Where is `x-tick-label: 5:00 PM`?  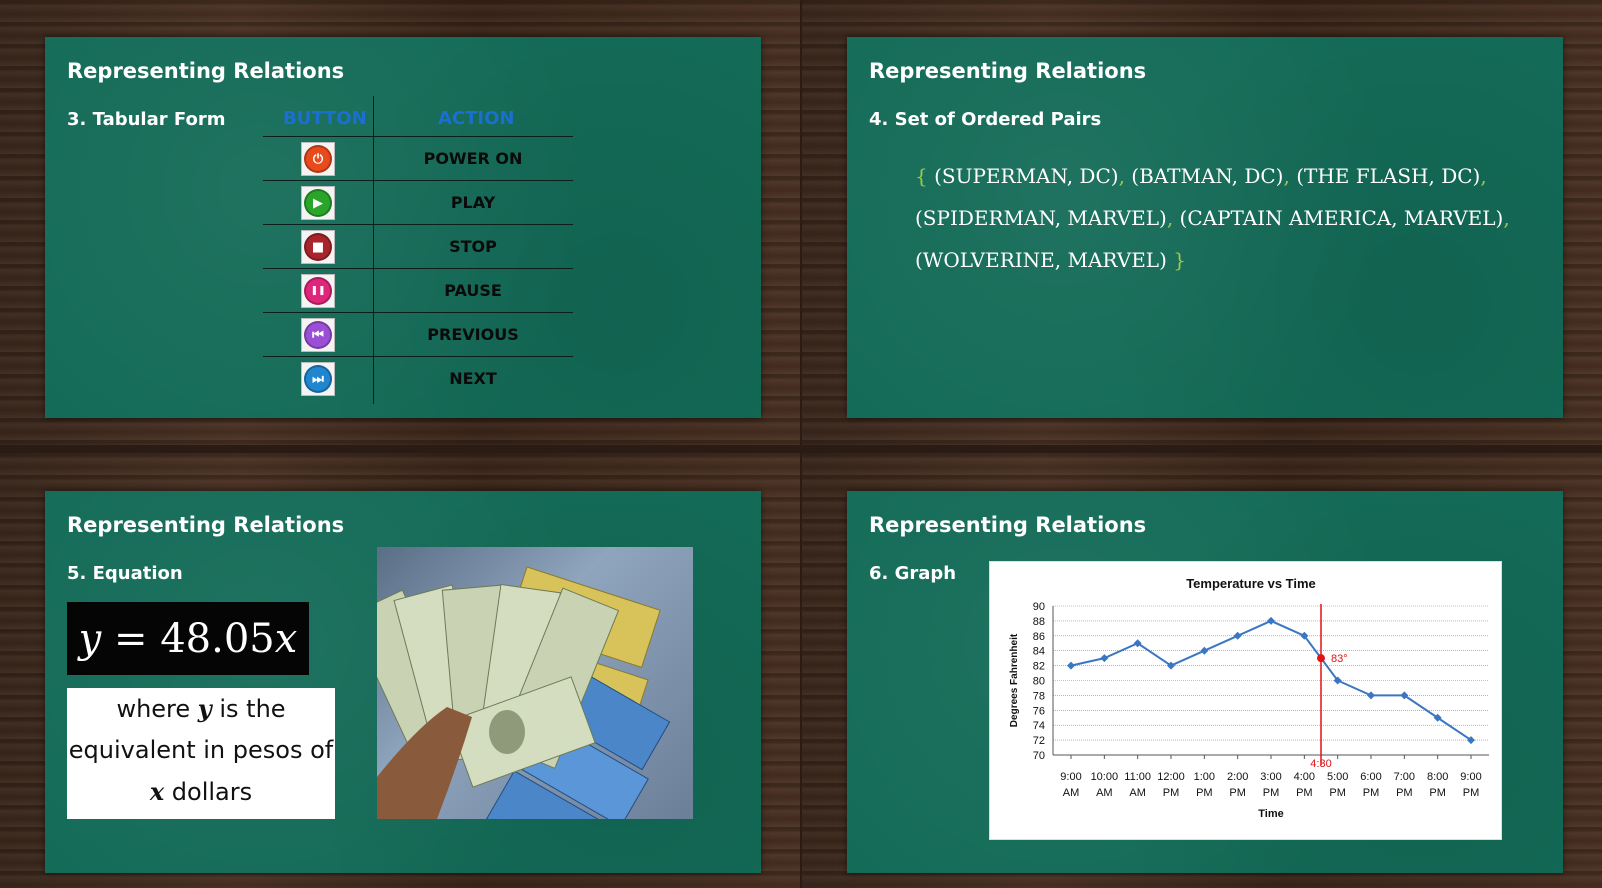
x-tick-label: 5:00 PM is located at coordinates (1337, 785).